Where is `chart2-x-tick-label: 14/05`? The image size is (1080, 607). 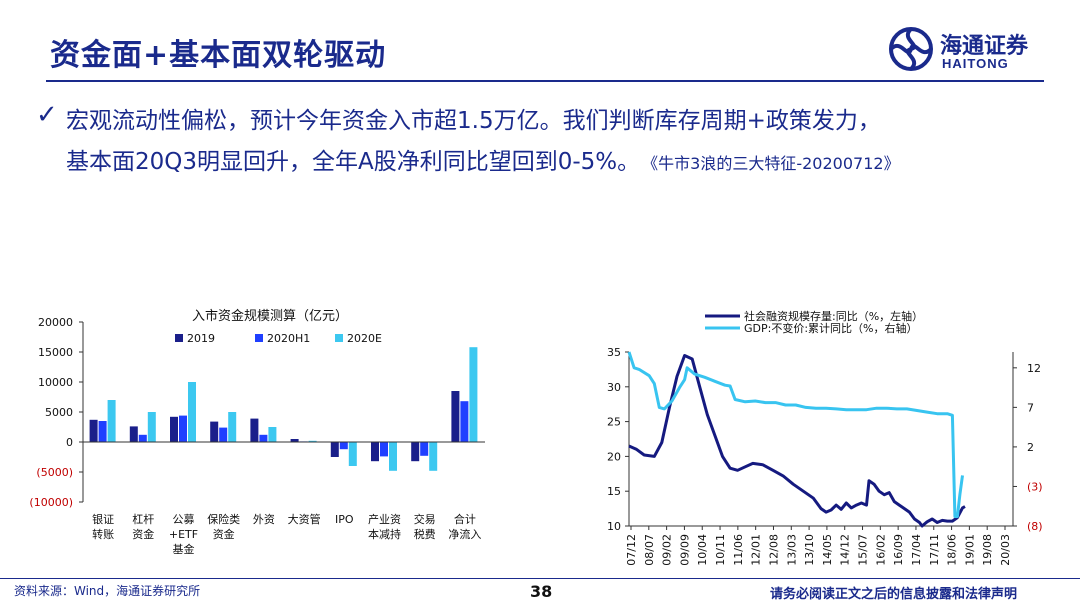
chart2-x-tick-label: 14/05 is located at coordinates (827, 550).